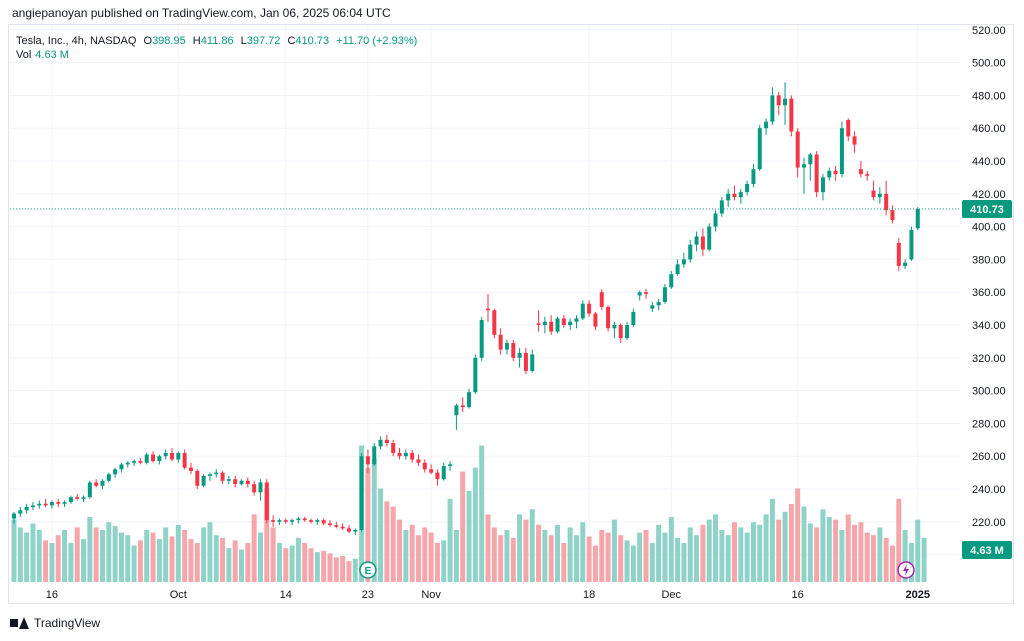 This screenshot has height=641, width=1024. Describe the element at coordinates (989, 523) in the screenshot. I see `y-tick-label: 220.00` at that location.